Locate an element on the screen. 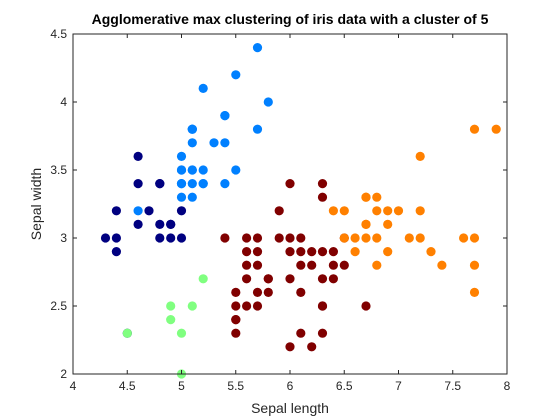  x-tick-label: 4 is located at coordinates (73, 386).